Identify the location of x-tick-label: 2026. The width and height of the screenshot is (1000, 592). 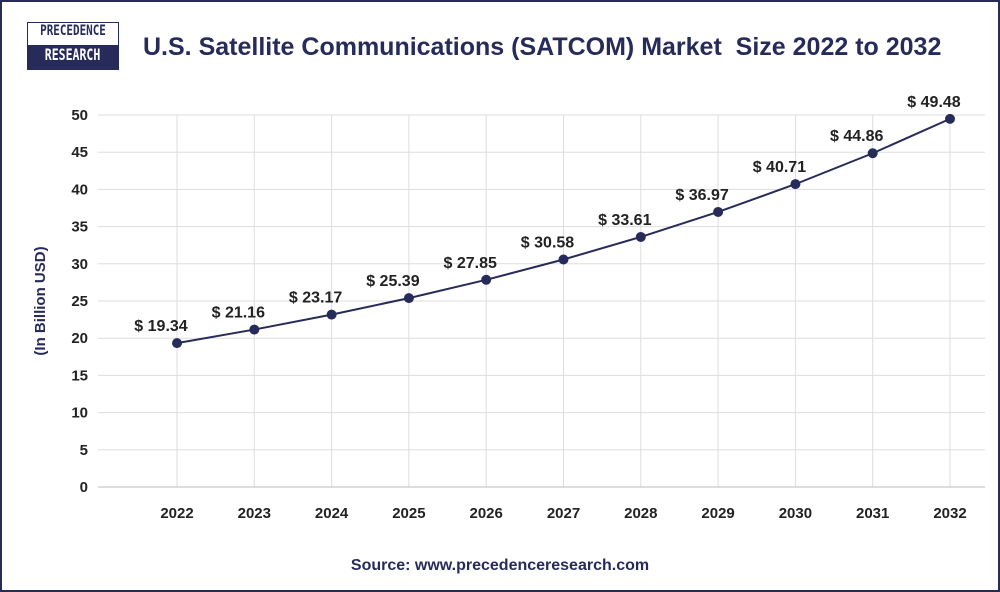
(486, 513).